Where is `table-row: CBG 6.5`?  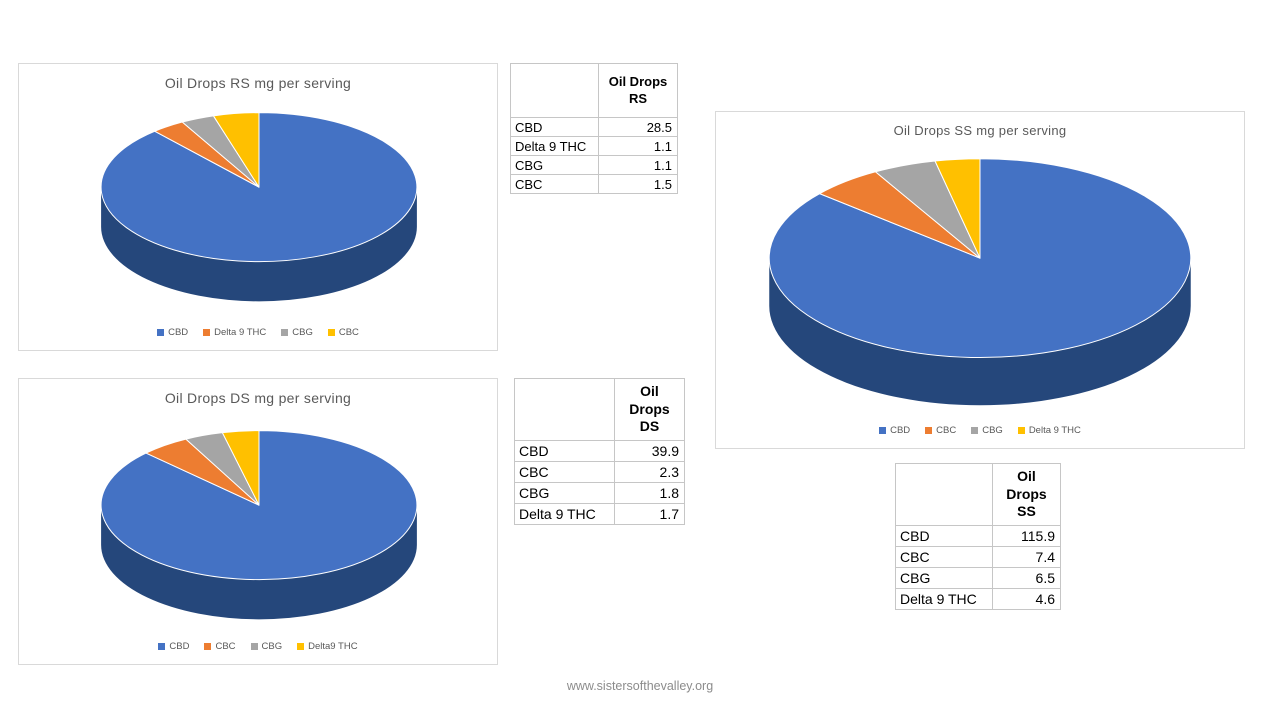 table-row: CBG 6.5 is located at coordinates (978, 578).